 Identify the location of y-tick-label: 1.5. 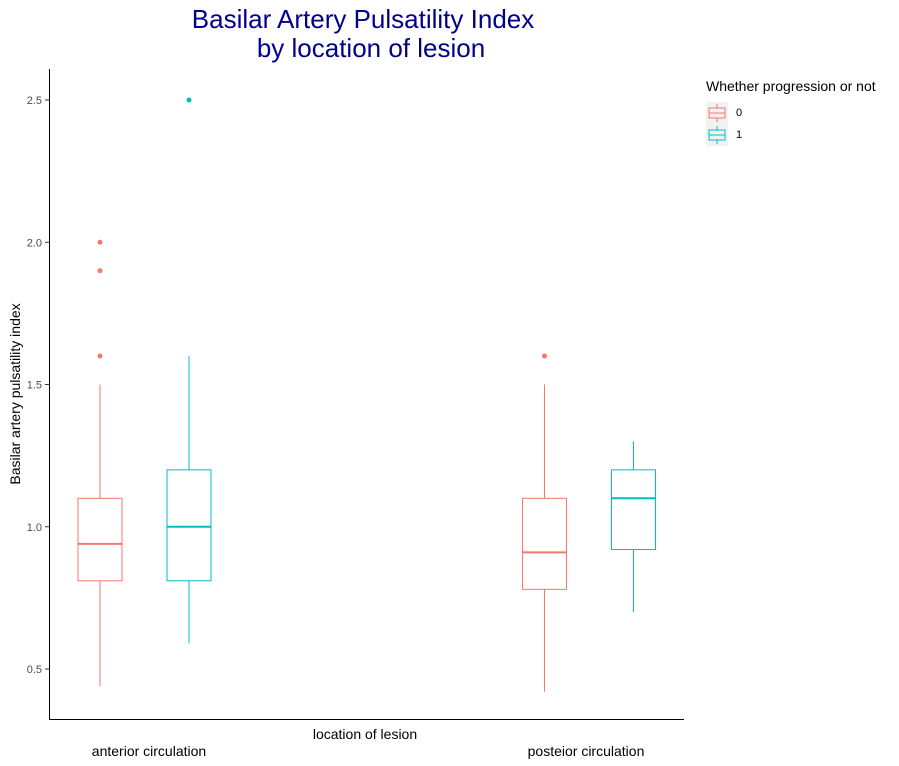
(34, 386).